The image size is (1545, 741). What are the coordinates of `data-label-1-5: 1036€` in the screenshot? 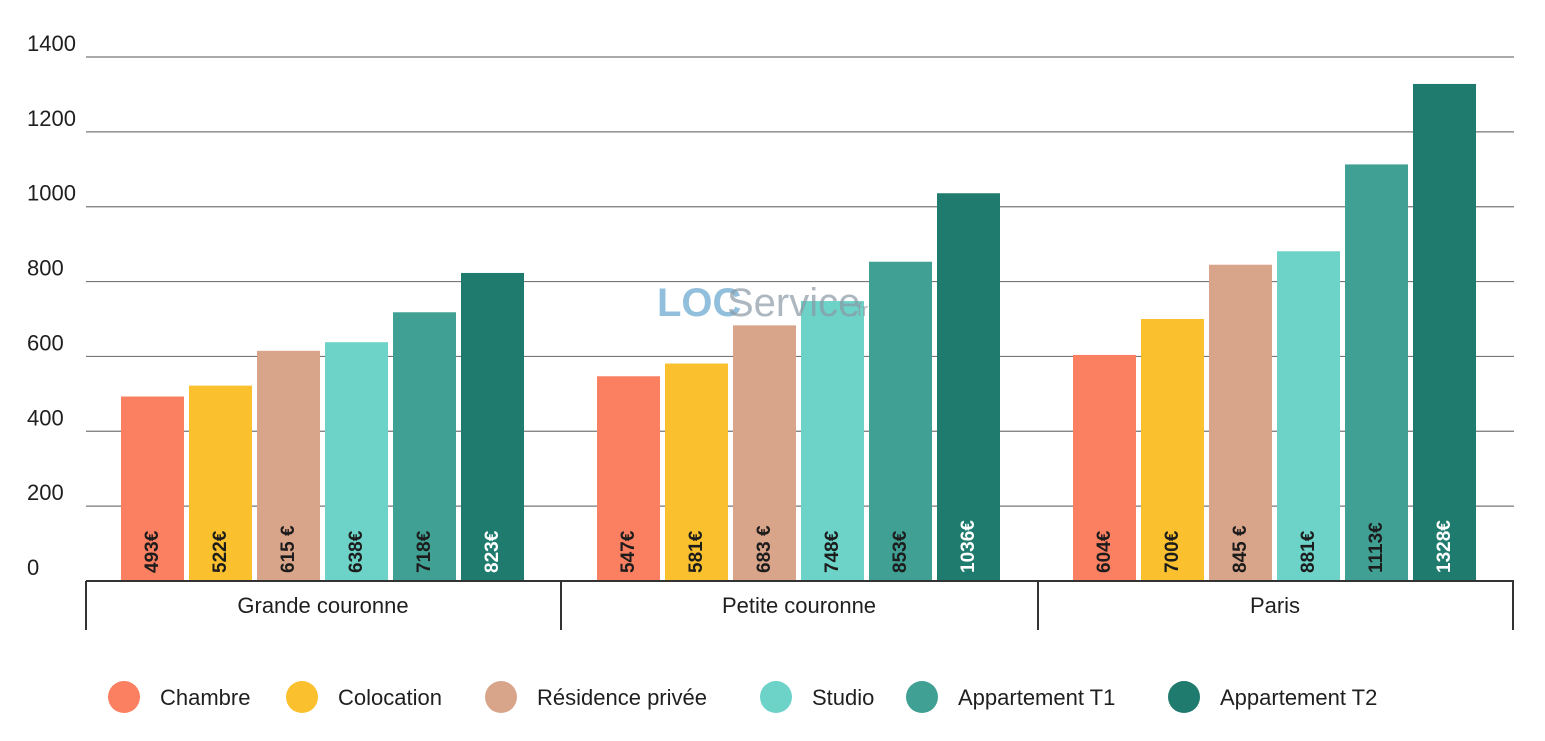 It's located at (968, 546).